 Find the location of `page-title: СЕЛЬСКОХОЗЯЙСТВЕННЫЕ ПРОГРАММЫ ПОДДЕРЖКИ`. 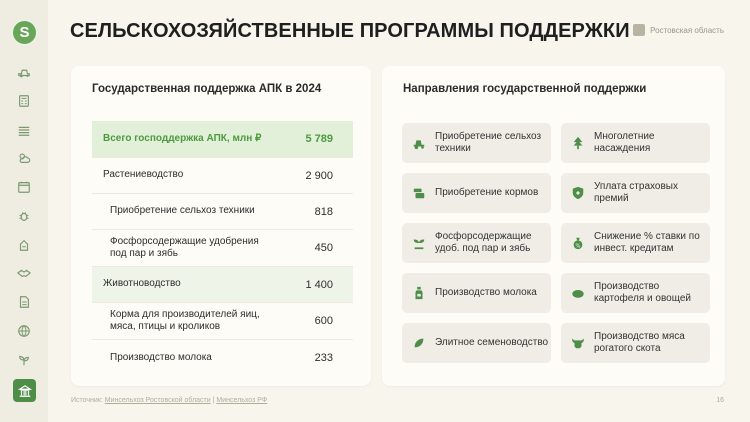

page-title: СЕЛЬСКОХОЗЯЙСТВЕННЫЕ ПРОГРАММЫ ПОДДЕРЖКИ is located at coordinates (350, 31).